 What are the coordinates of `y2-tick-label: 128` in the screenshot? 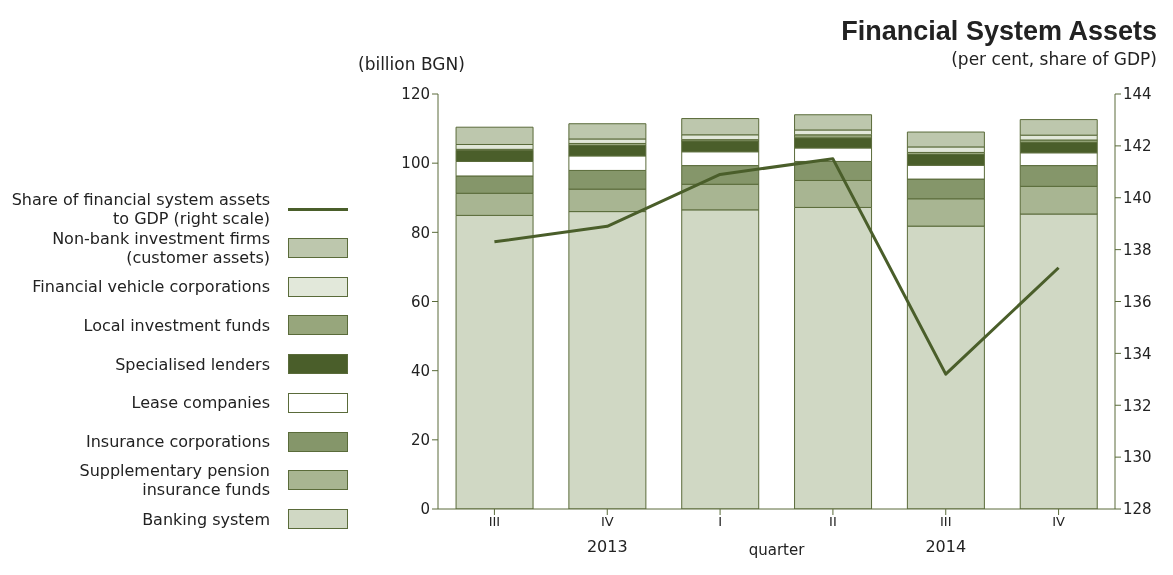 It's located at (1137, 509).